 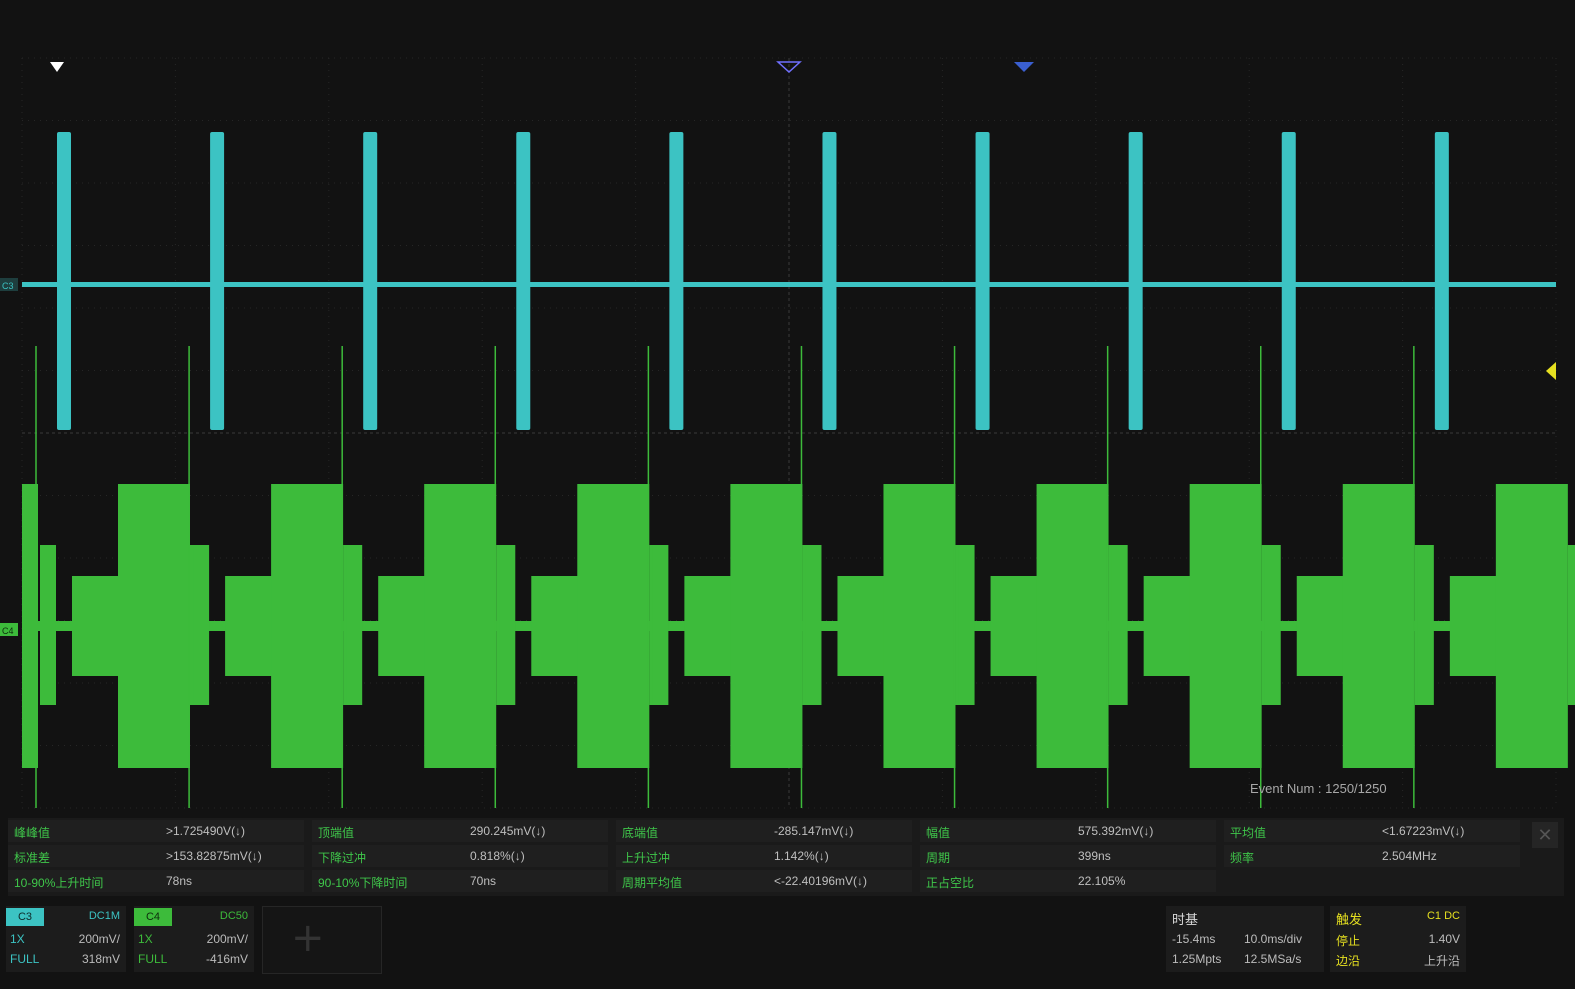 What do you see at coordinates (1068, 881) in the screenshot?
I see `measurement-item: 正占空比 22.105%` at bounding box center [1068, 881].